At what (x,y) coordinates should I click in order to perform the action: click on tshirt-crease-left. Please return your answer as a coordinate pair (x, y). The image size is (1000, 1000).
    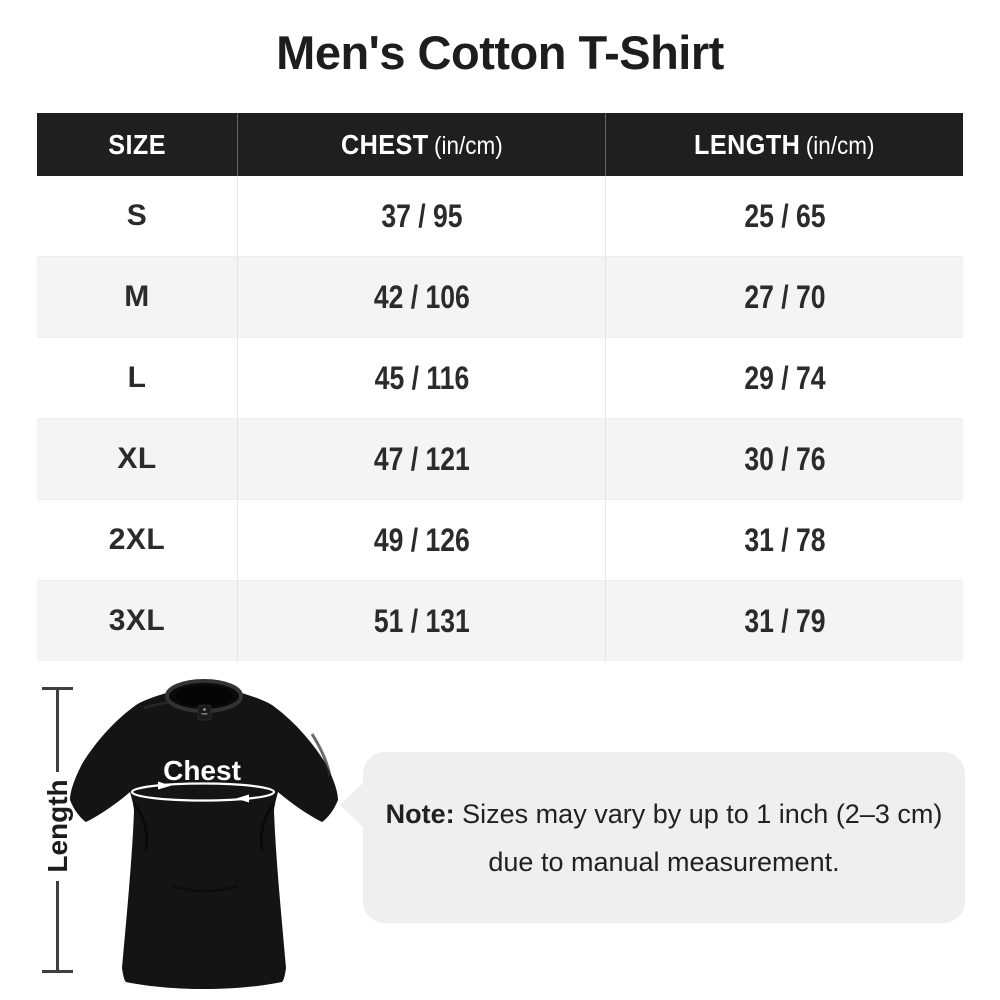
    Looking at the image, I should click on (140, 827).